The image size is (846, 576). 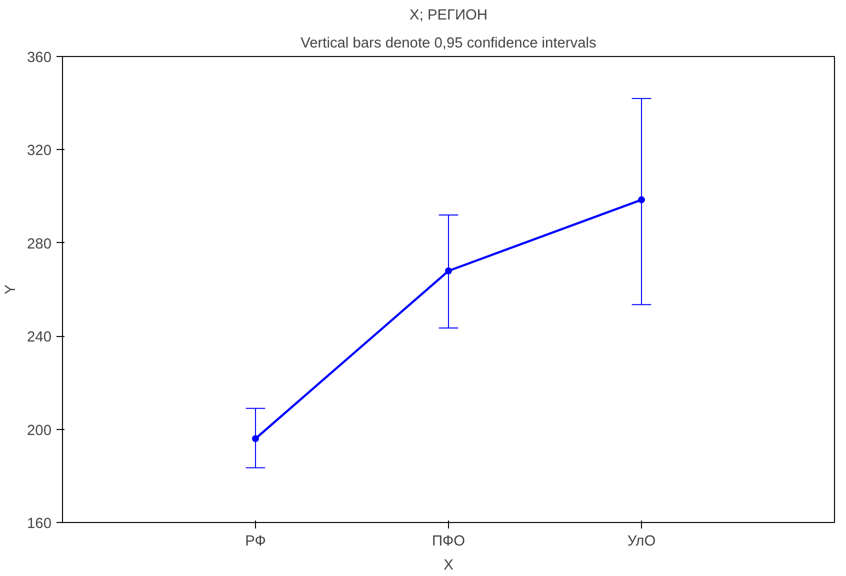 I want to click on y-tick-label: 160, so click(x=39, y=524).